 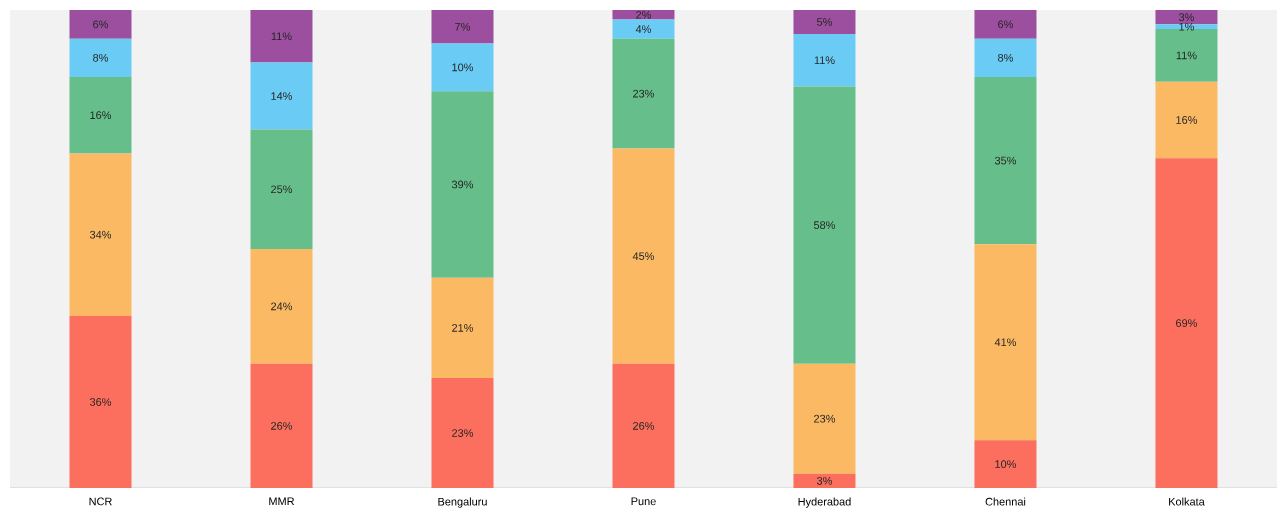 I want to click on data-label: 1%, so click(x=1186, y=26).